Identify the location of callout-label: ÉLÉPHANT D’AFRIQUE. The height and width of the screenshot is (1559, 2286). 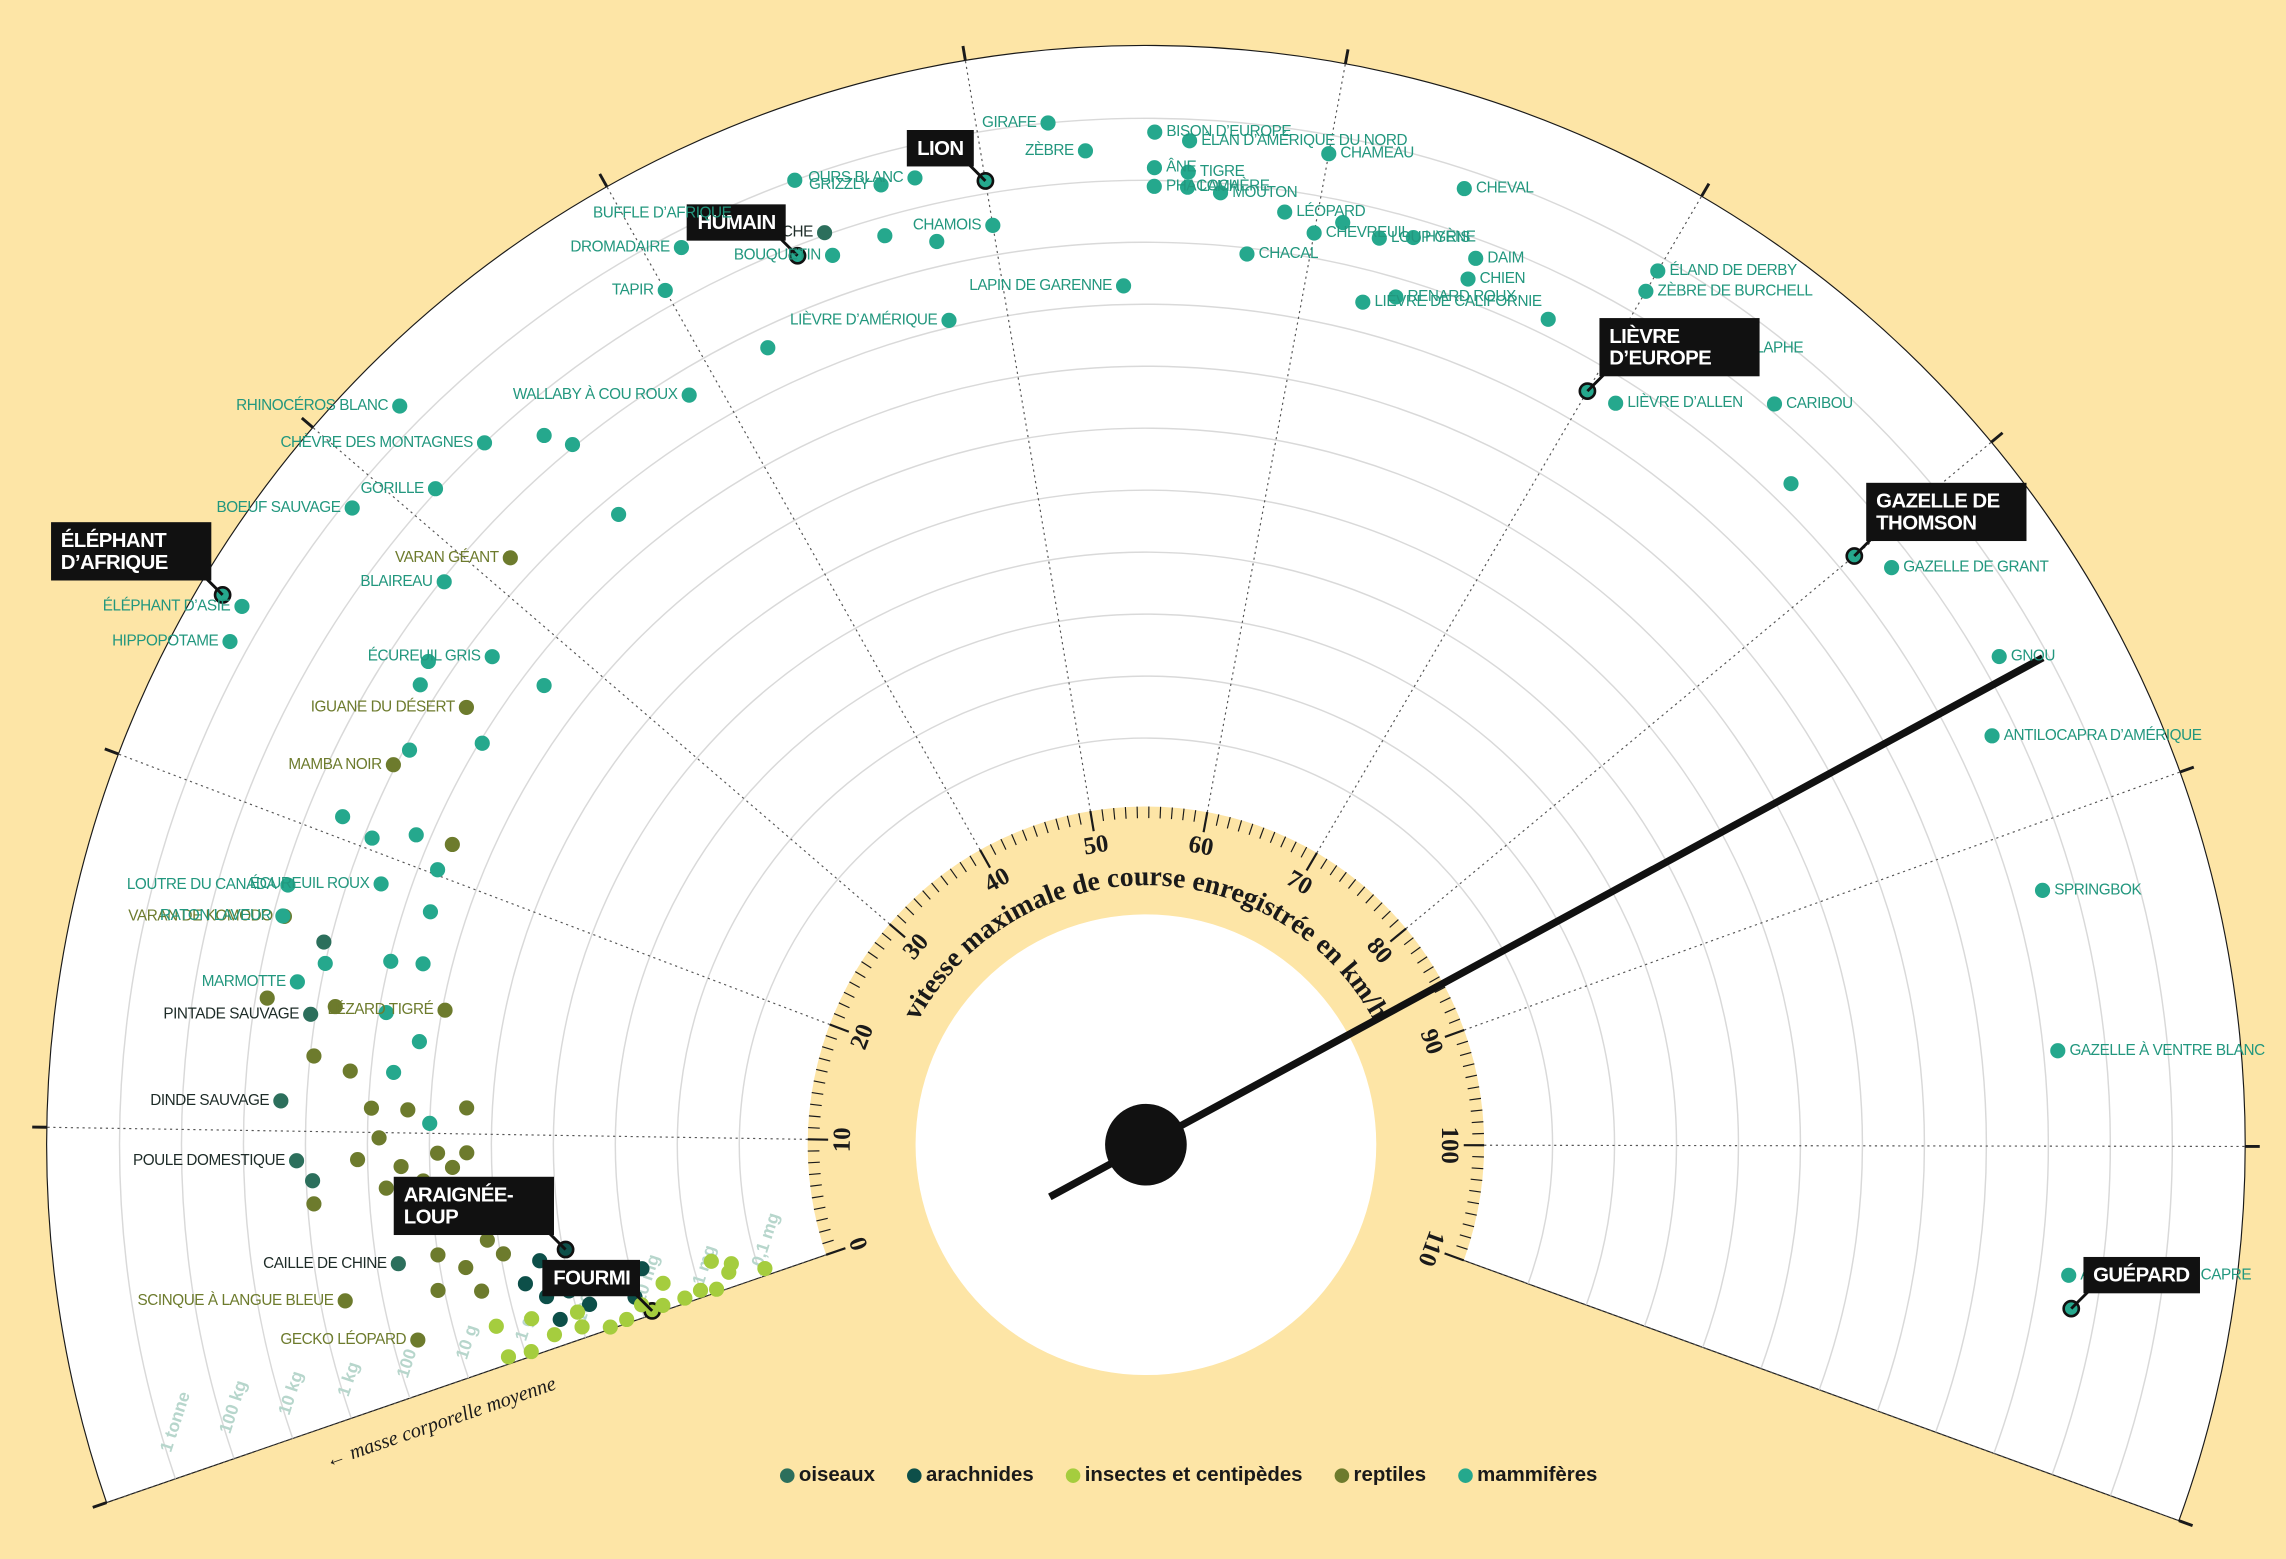
(130, 551).